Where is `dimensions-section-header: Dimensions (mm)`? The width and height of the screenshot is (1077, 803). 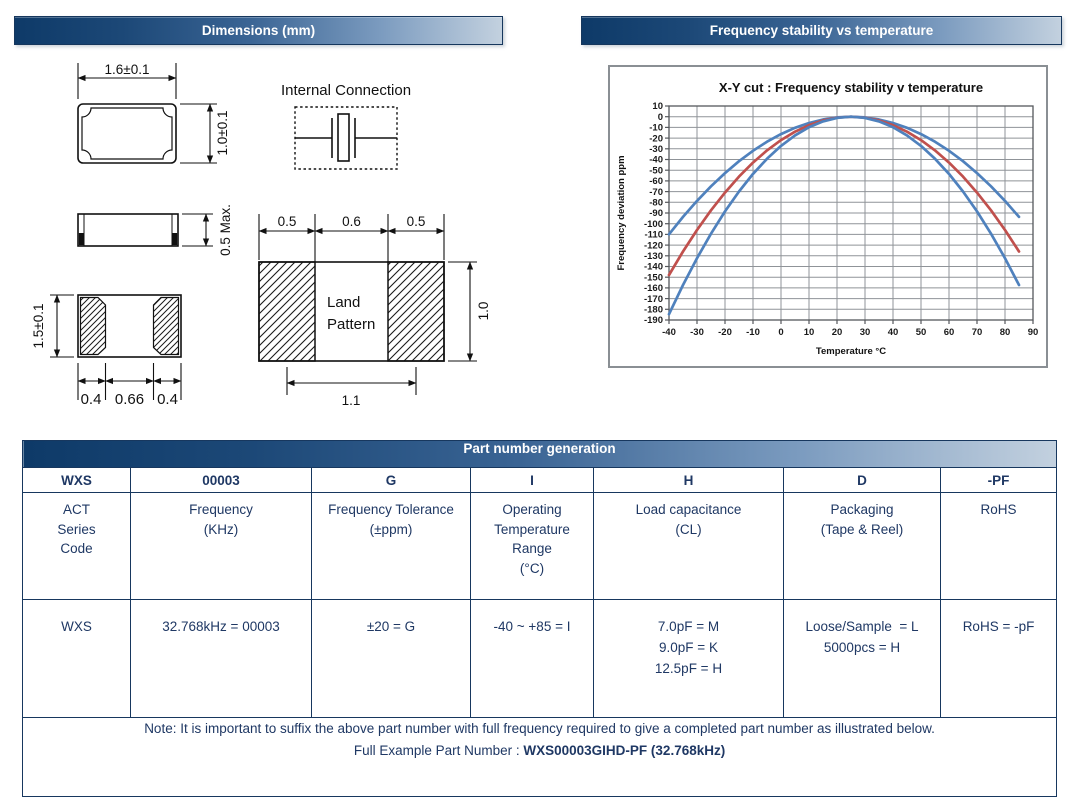
dimensions-section-header: Dimensions (mm) is located at coordinates (258, 30).